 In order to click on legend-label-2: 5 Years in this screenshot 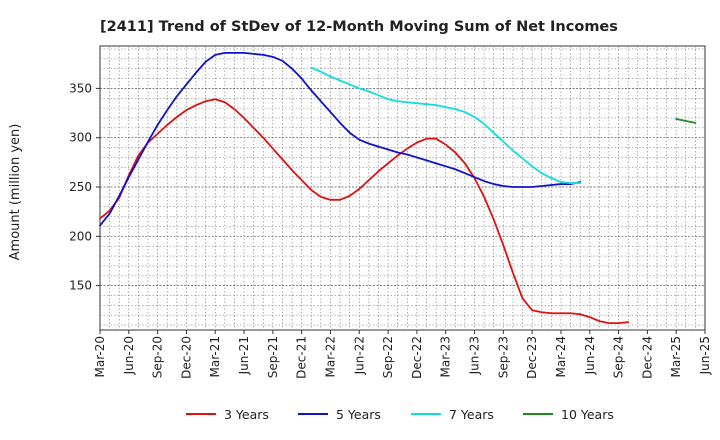, I will do `click(358, 414)`.